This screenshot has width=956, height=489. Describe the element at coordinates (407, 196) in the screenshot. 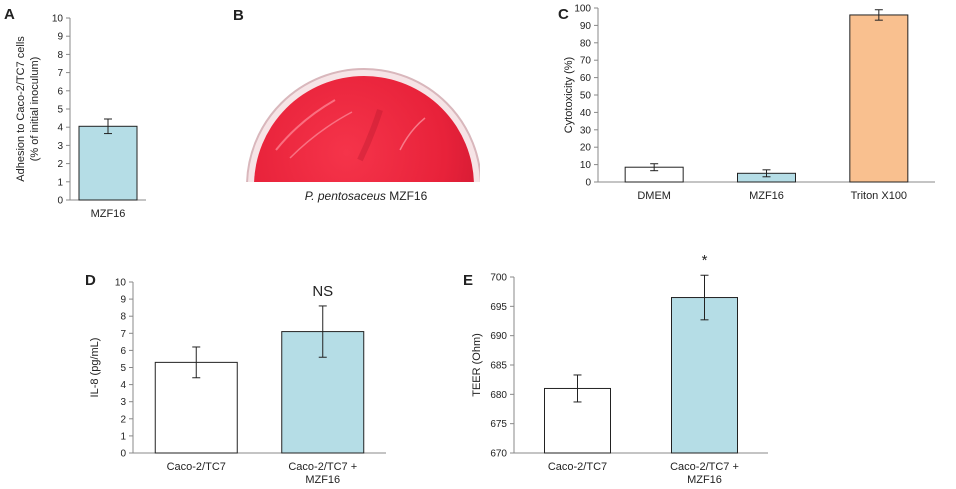

I see `caption-strain: MZF16` at that location.